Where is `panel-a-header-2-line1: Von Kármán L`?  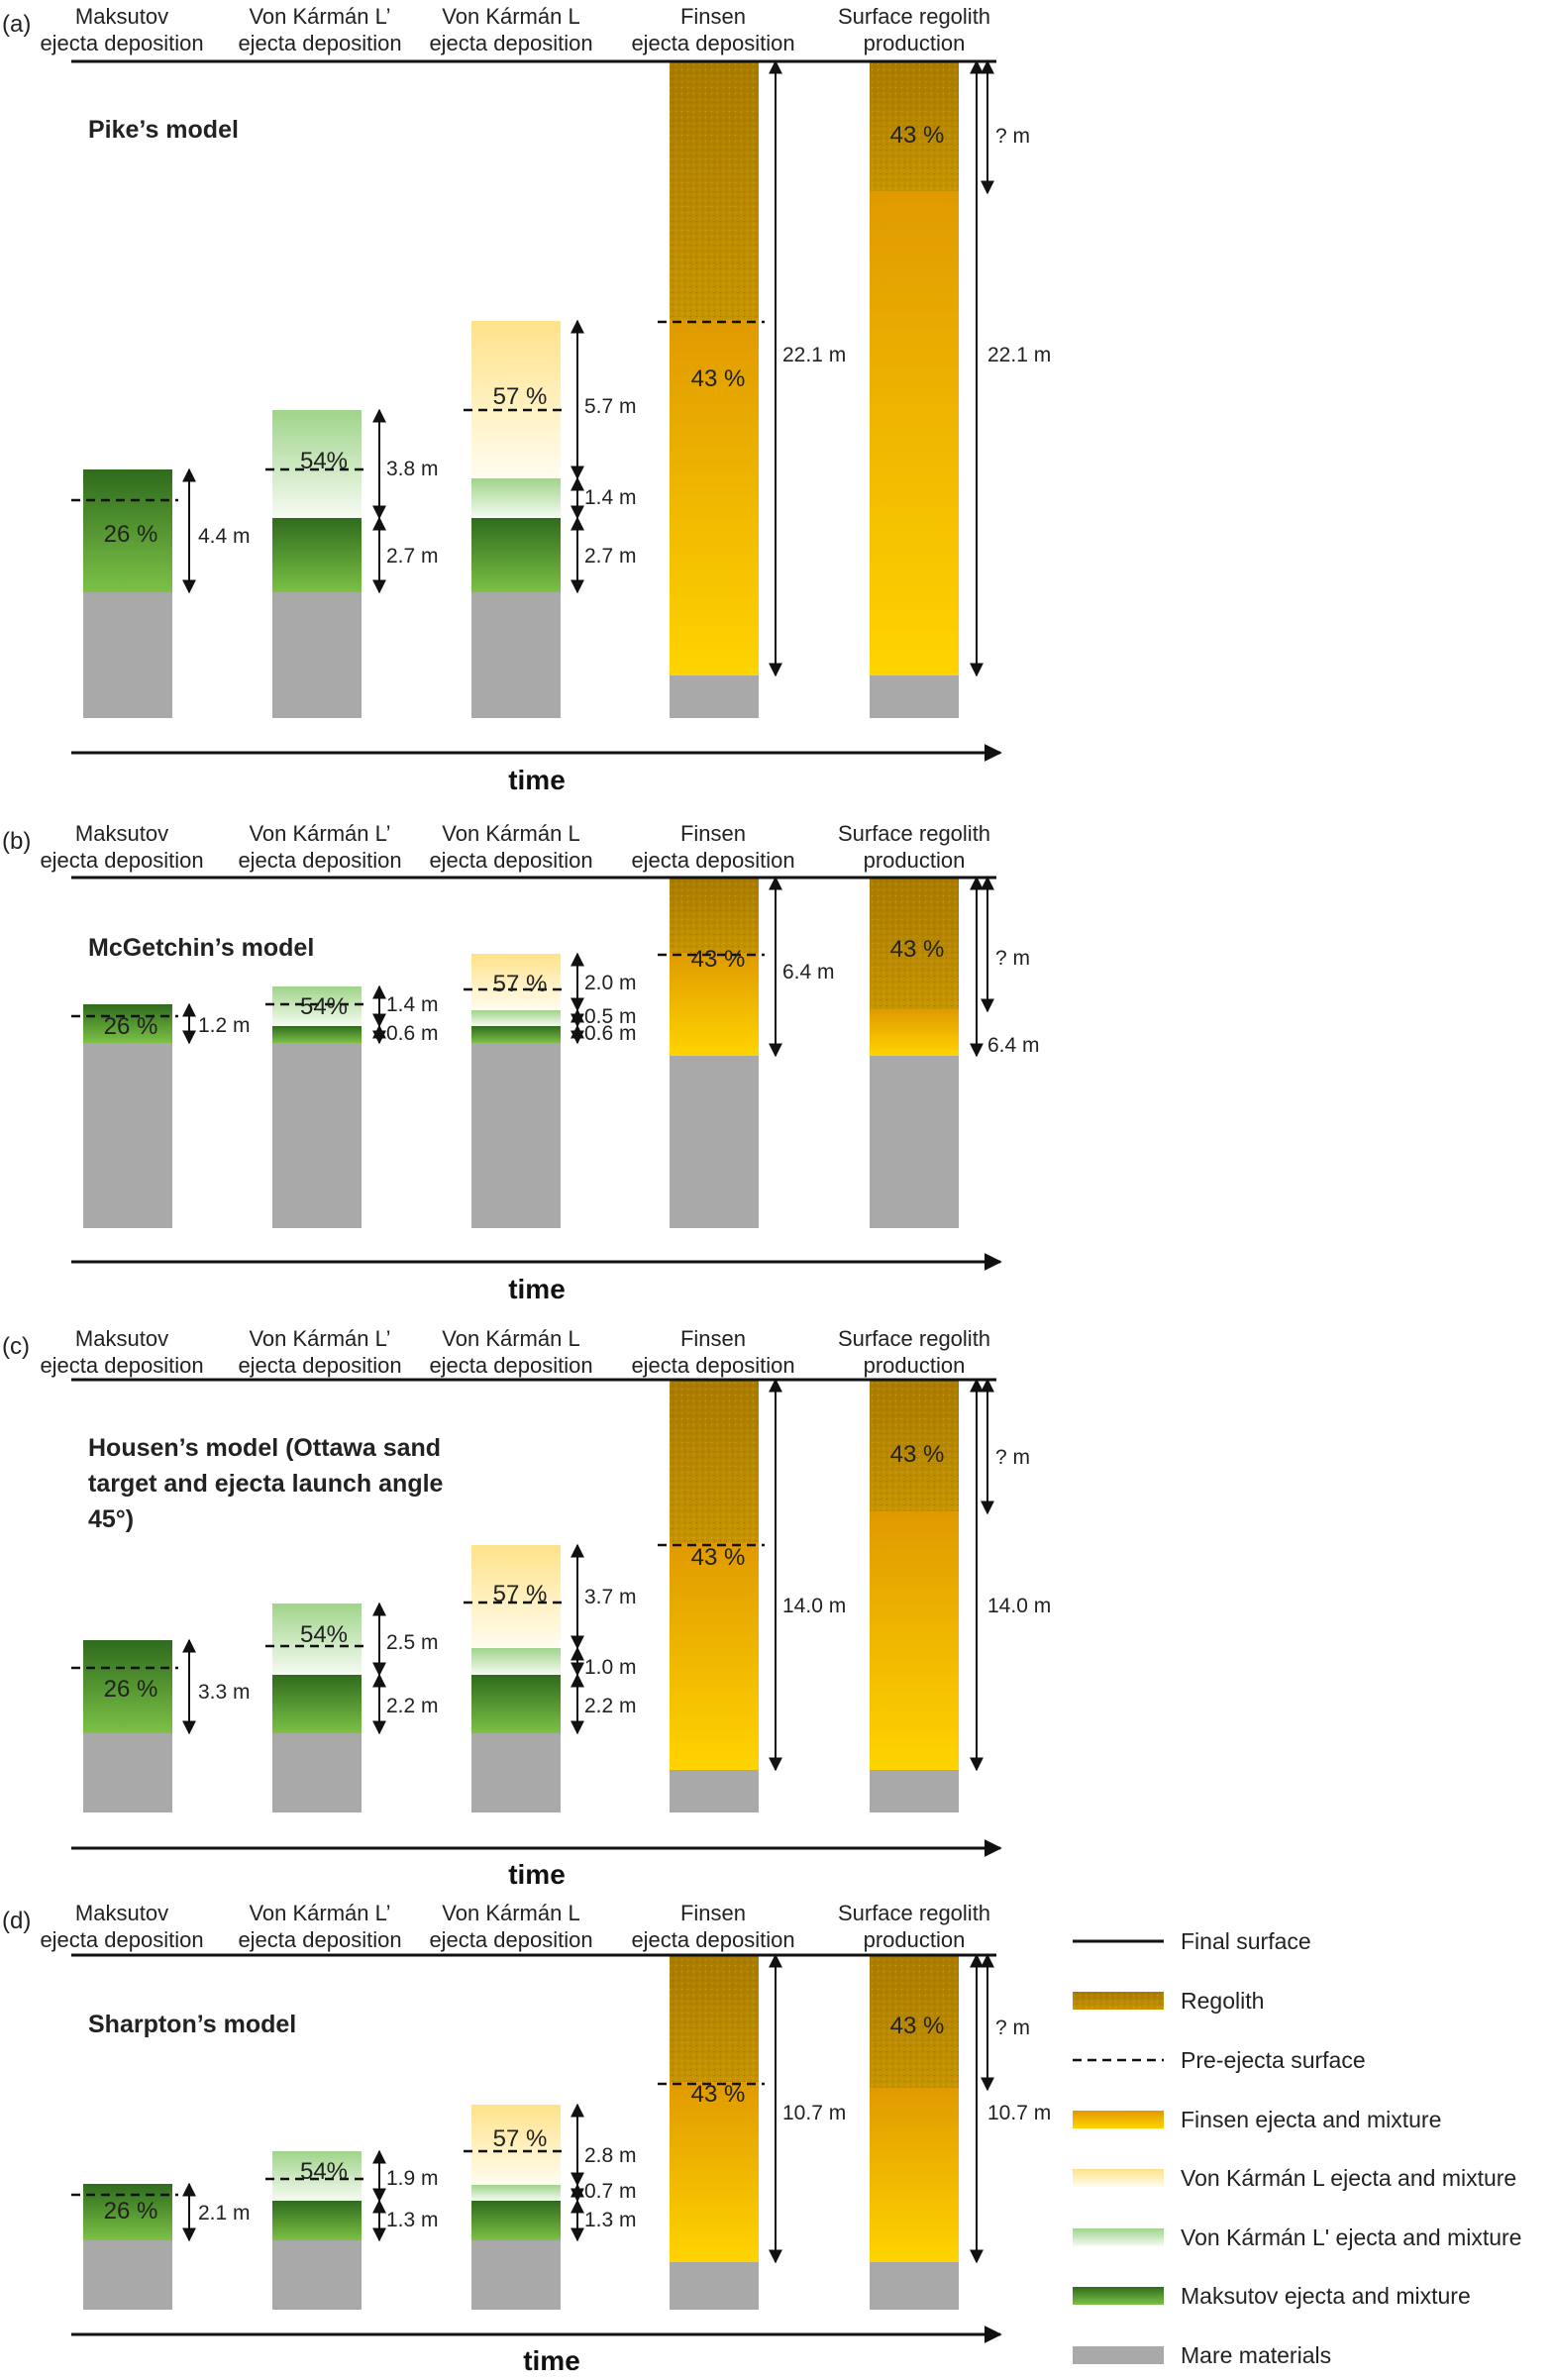 panel-a-header-2-line1: Von Kármán L is located at coordinates (510, 16).